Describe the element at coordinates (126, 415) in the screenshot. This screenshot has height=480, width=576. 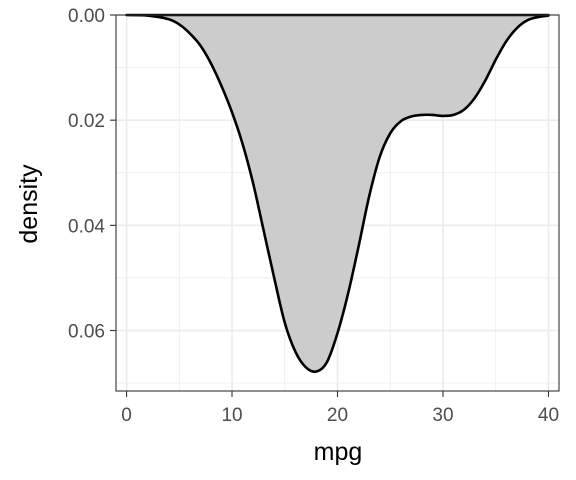
I see `x-tick-label: 0` at that location.